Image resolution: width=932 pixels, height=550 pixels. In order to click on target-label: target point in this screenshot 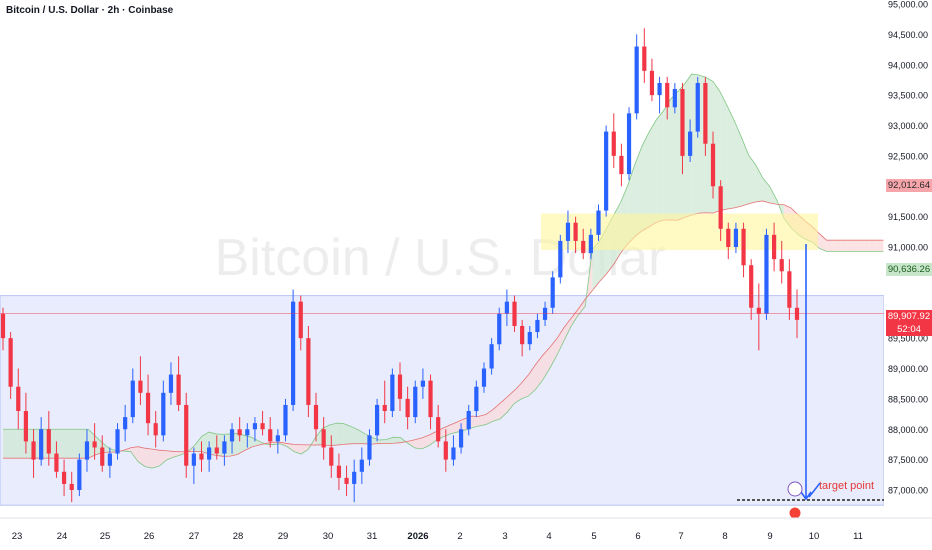, I will do `click(846, 486)`.